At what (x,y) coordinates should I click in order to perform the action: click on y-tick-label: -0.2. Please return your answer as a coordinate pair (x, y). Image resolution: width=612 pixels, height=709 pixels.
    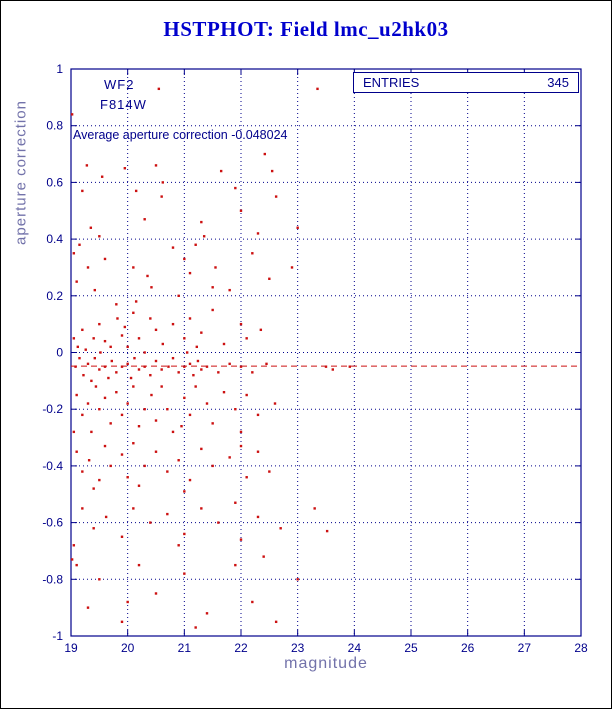
    Looking at the image, I should click on (52, 409).